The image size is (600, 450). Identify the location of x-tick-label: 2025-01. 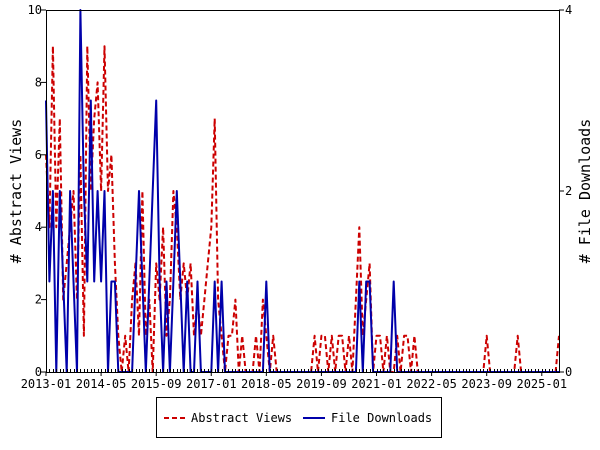
(541, 384).